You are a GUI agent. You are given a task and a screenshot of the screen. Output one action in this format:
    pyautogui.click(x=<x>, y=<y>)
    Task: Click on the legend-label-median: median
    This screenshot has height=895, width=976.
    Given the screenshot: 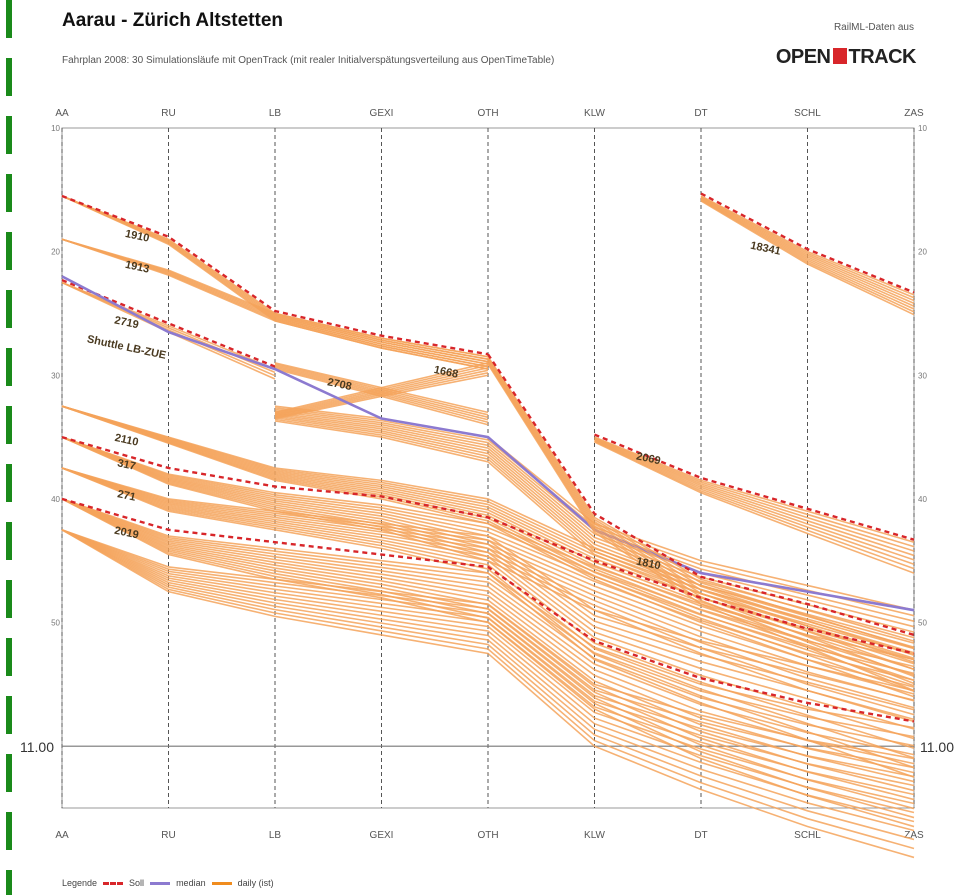 What is the action you would take?
    pyautogui.click(x=191, y=883)
    